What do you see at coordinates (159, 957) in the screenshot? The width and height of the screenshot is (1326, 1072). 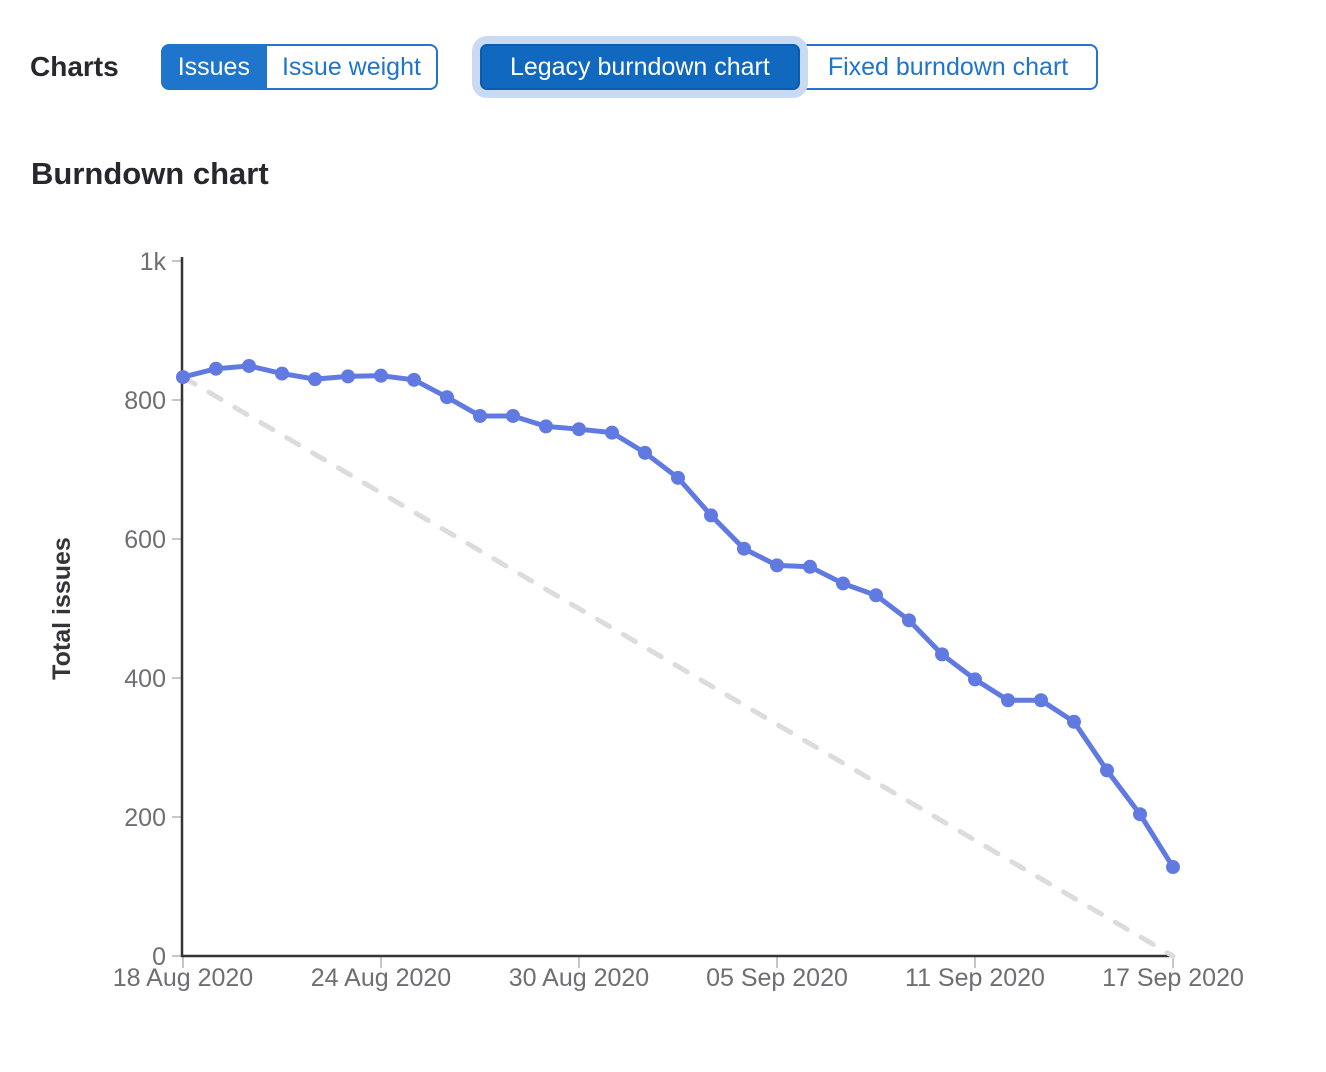 I see `y-tick-label: 0` at bounding box center [159, 957].